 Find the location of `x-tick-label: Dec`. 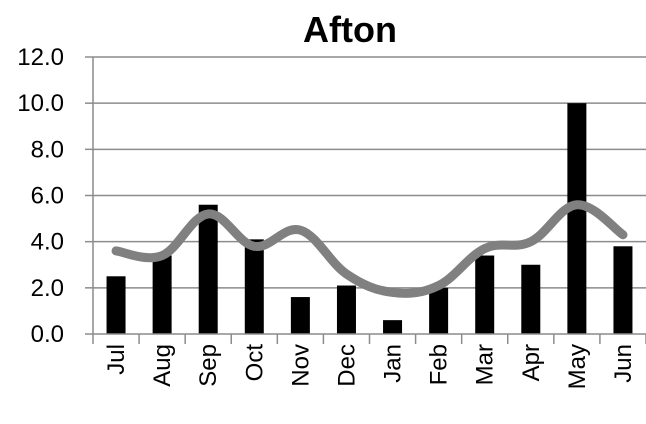

x-tick-label: Dec is located at coordinates (346, 365).